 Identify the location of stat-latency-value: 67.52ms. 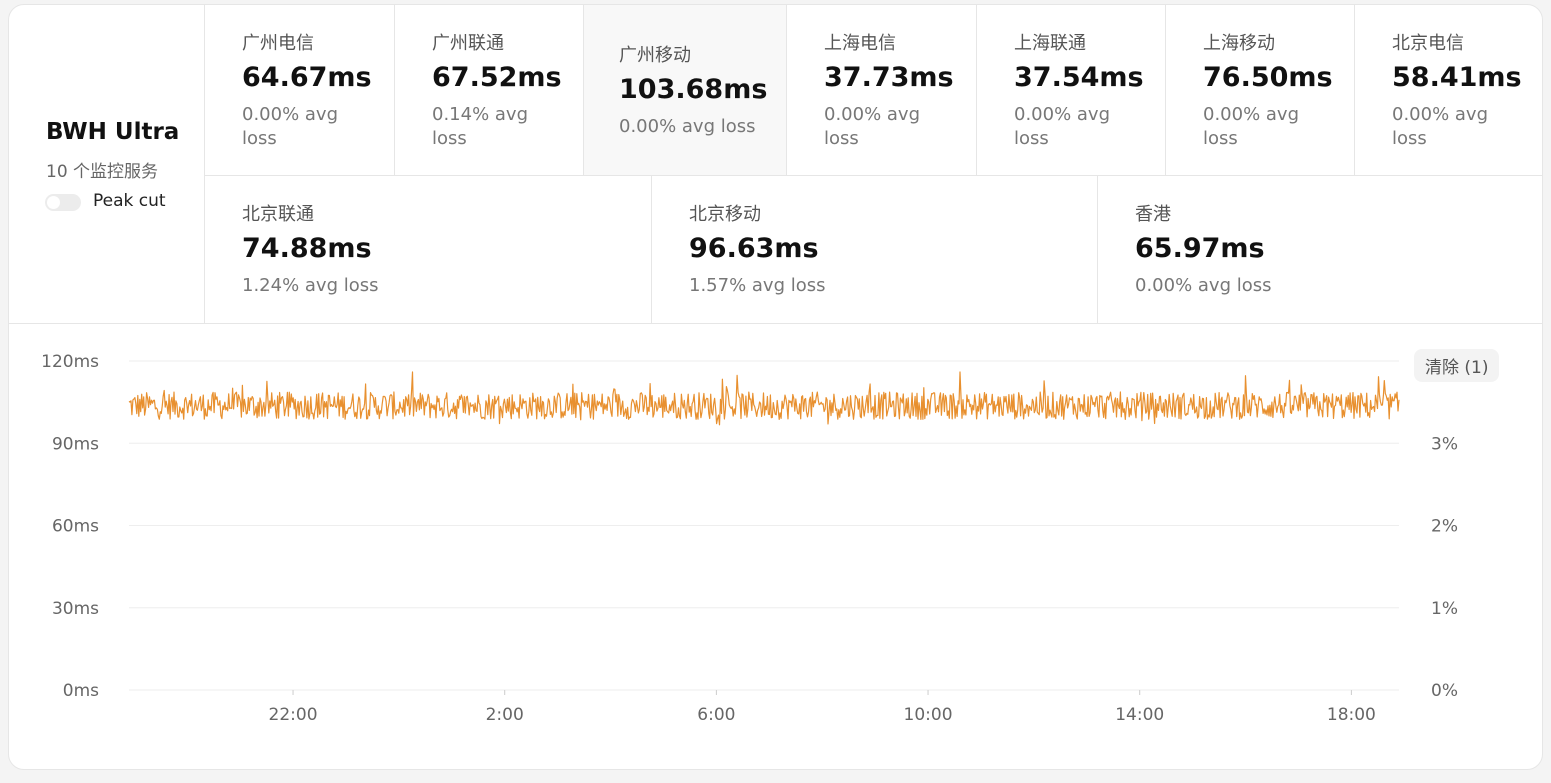
(497, 77).